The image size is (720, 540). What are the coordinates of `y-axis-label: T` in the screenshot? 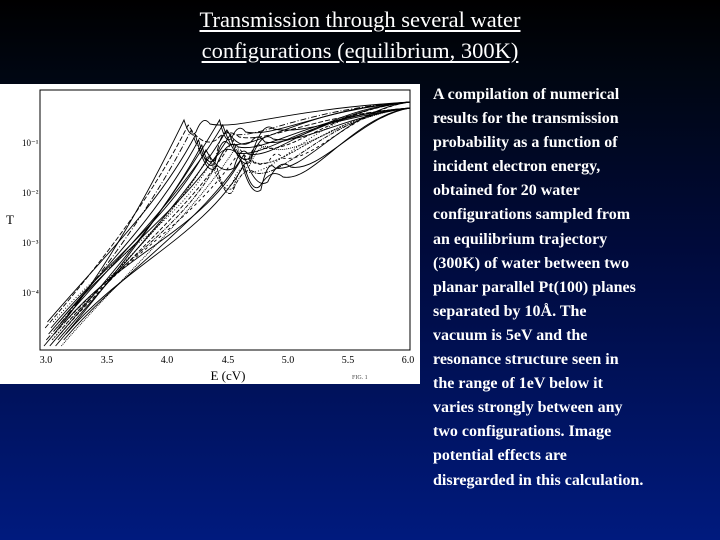 It's located at (10, 219).